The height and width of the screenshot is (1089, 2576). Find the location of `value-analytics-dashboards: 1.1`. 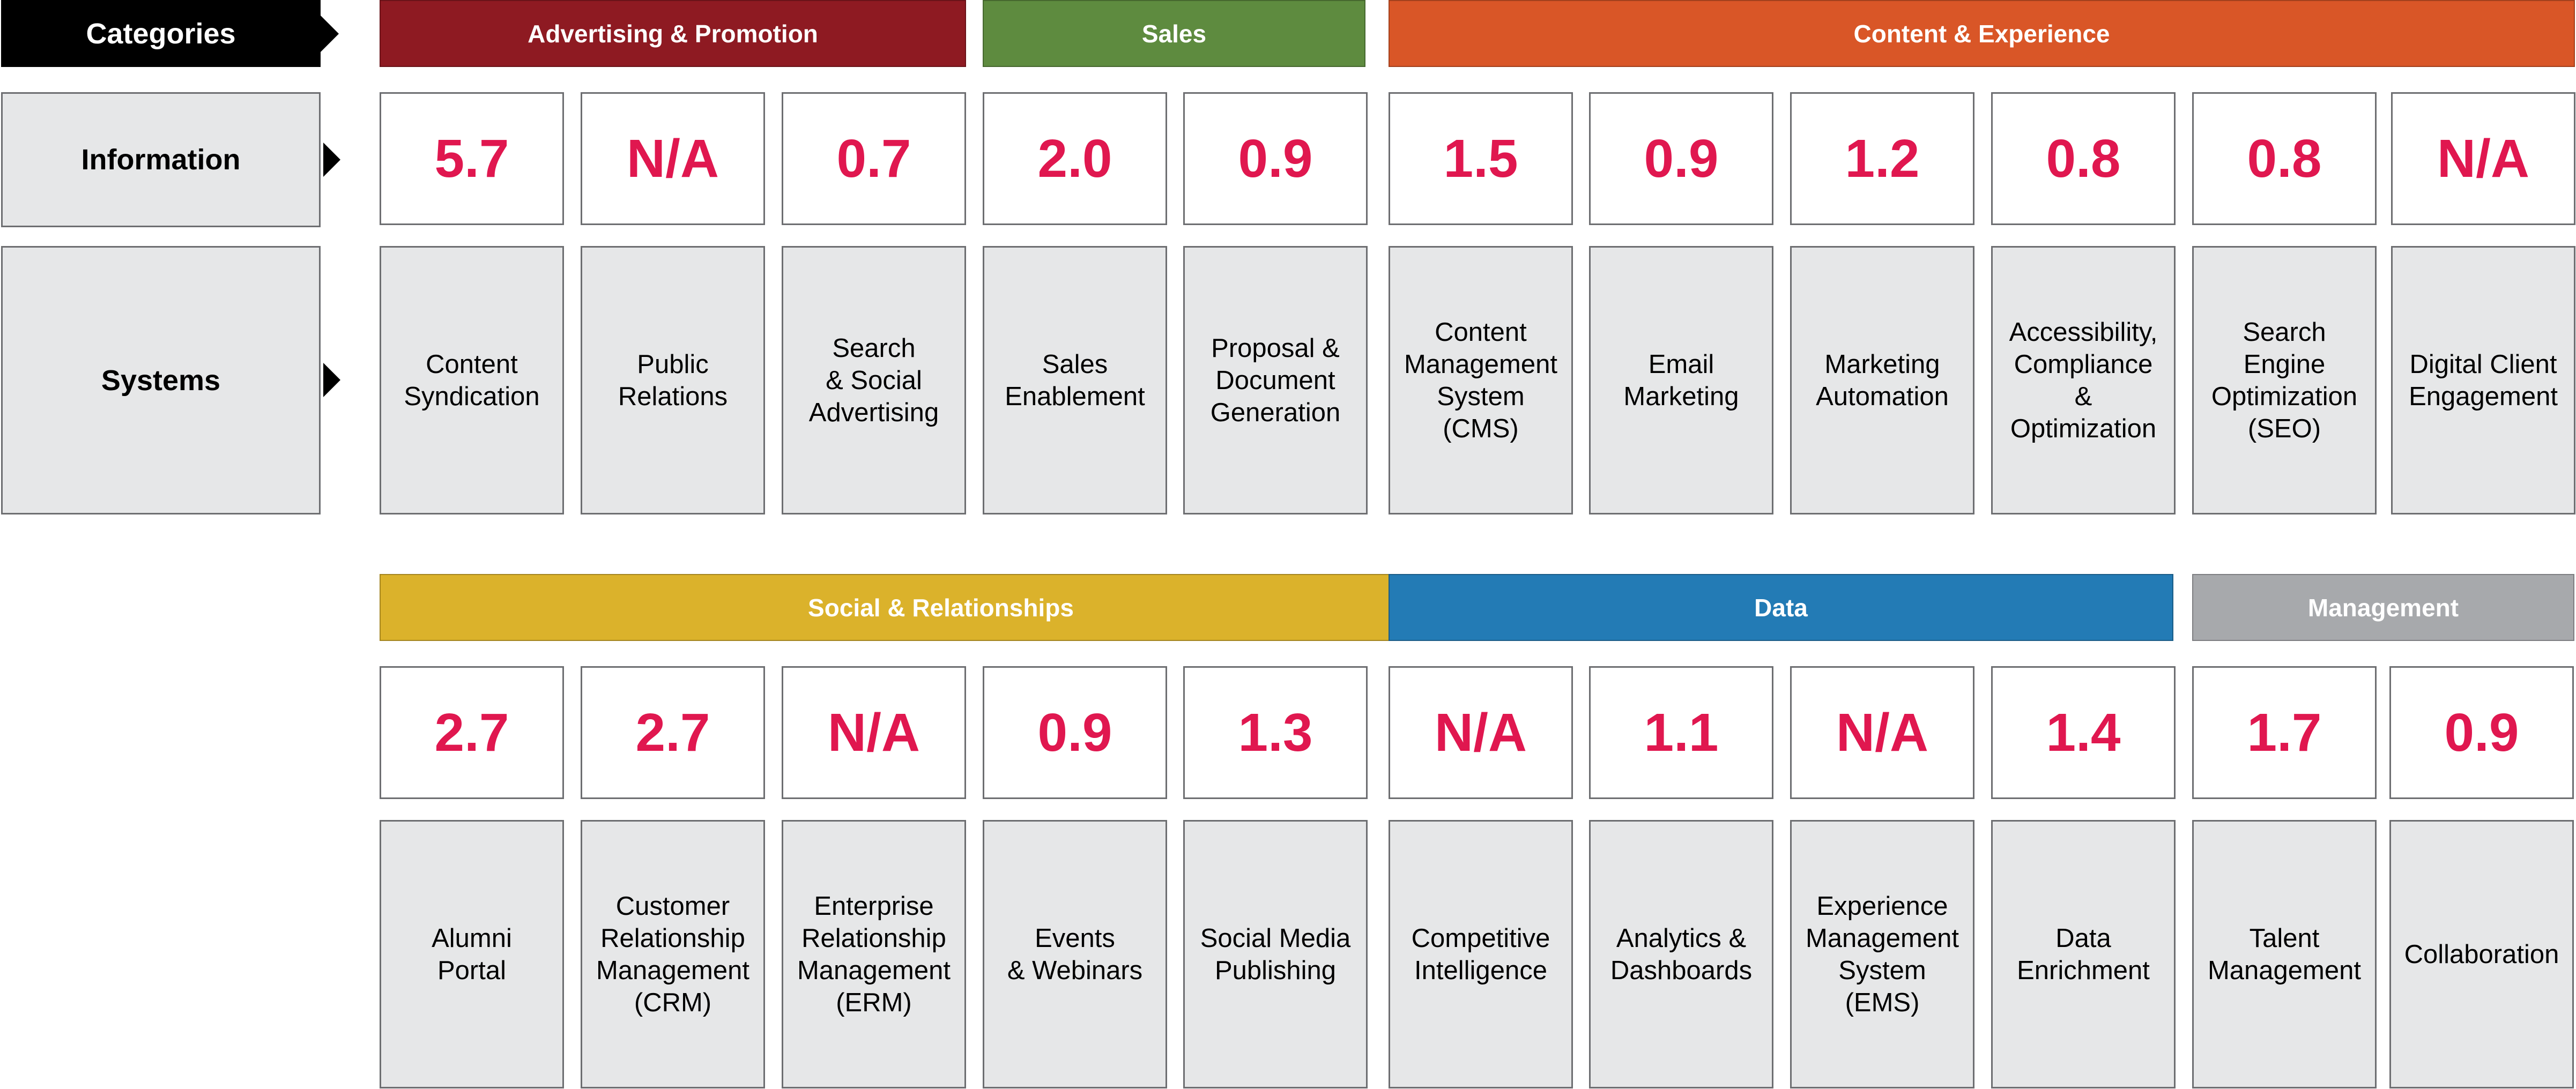

value-analytics-dashboards: 1.1 is located at coordinates (1681, 732).